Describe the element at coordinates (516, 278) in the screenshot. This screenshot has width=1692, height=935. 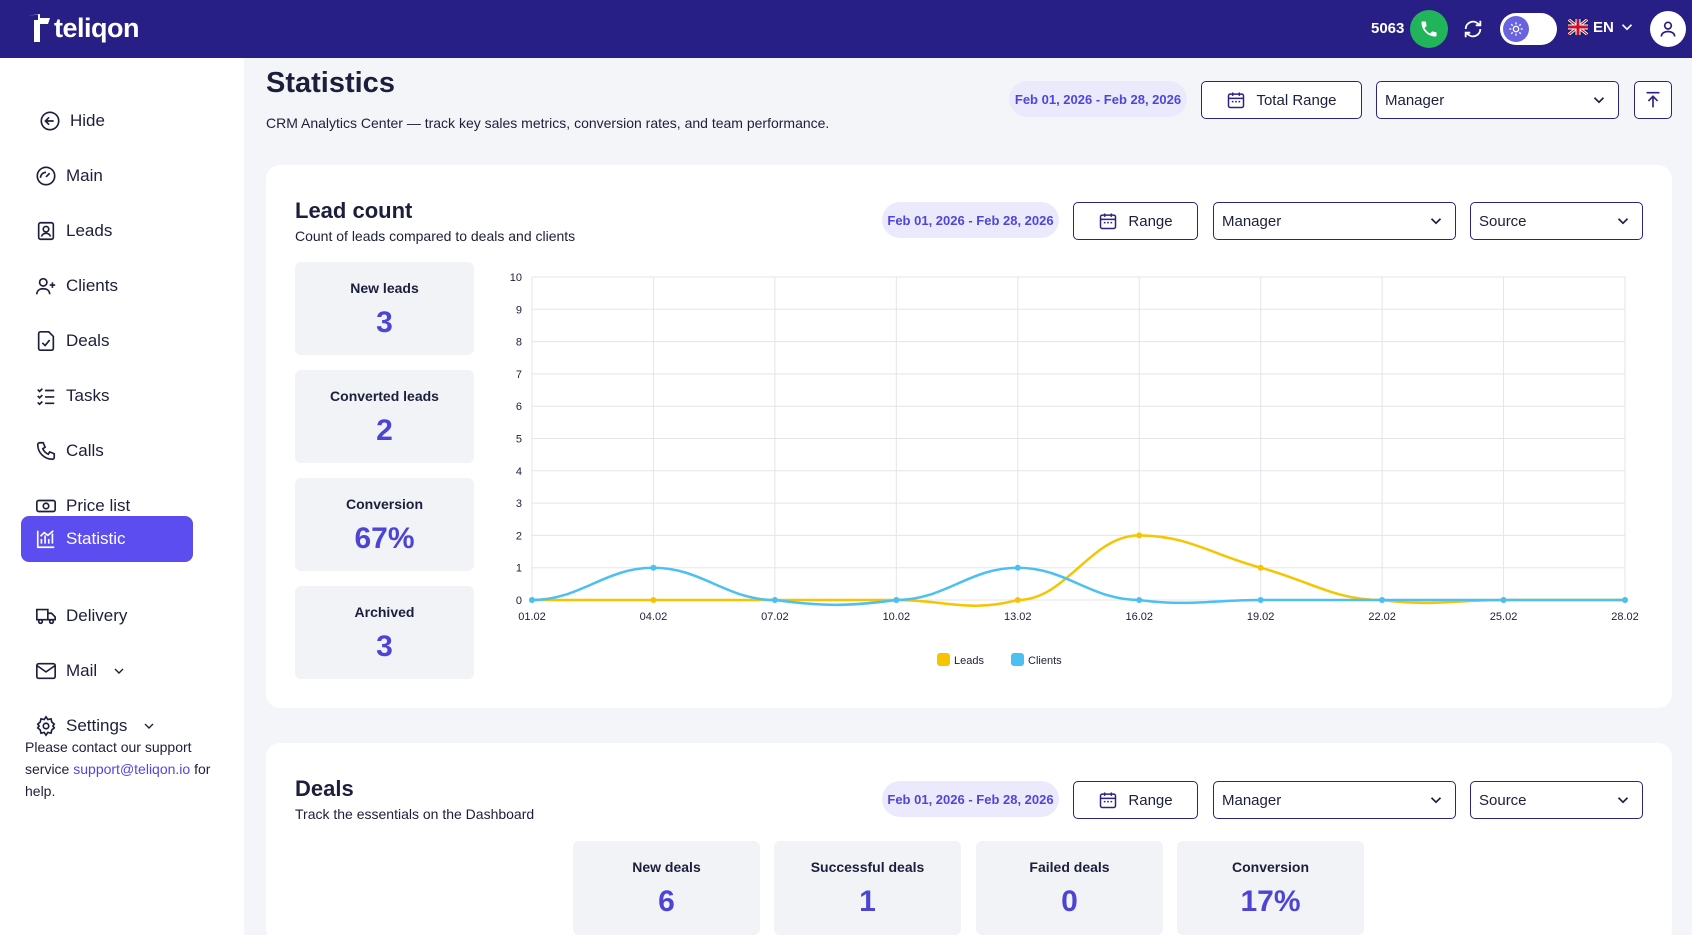
I see `y-tick-label: 10` at that location.